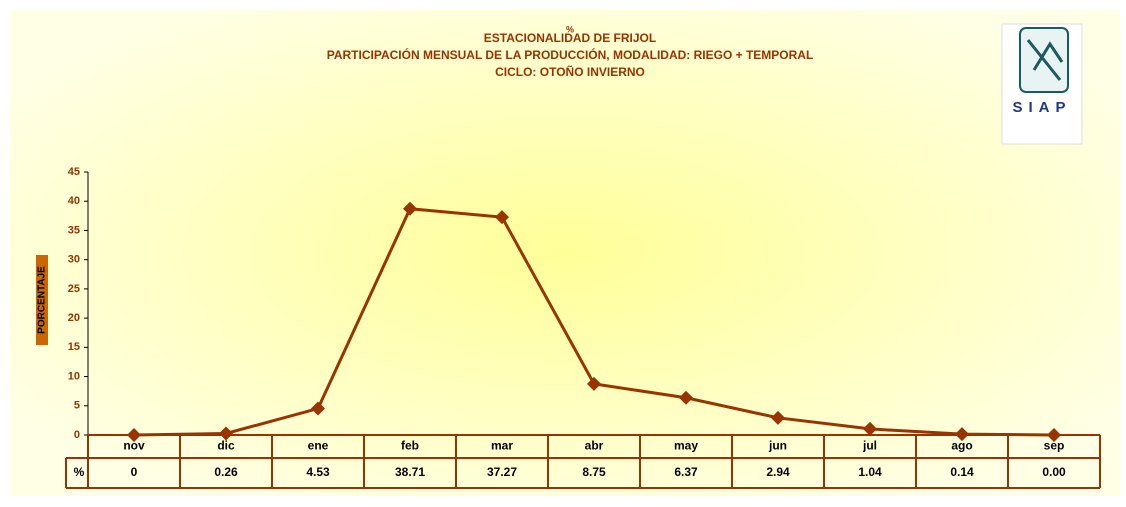 This screenshot has width=1126, height=507. I want to click on x-tick-label: jul, so click(869, 446).